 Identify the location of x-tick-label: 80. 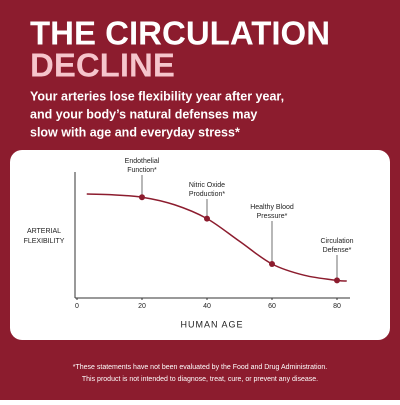
(337, 306).